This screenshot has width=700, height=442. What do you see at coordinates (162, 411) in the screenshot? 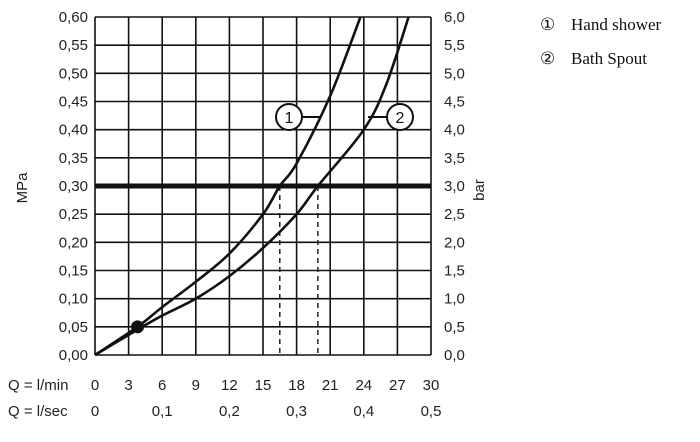
I see `x-tick-lsec: 0,1` at bounding box center [162, 411].